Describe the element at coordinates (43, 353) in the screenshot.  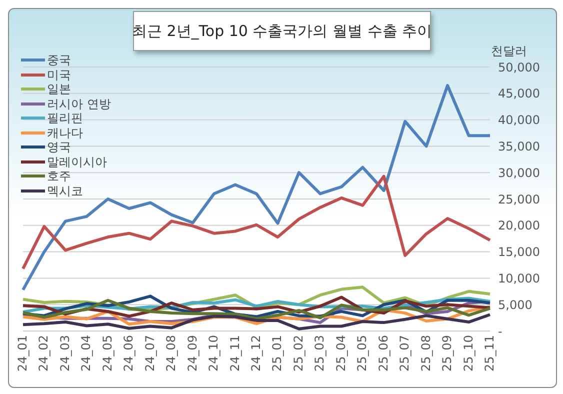
I see `x-tick-label: 24_02` at that location.